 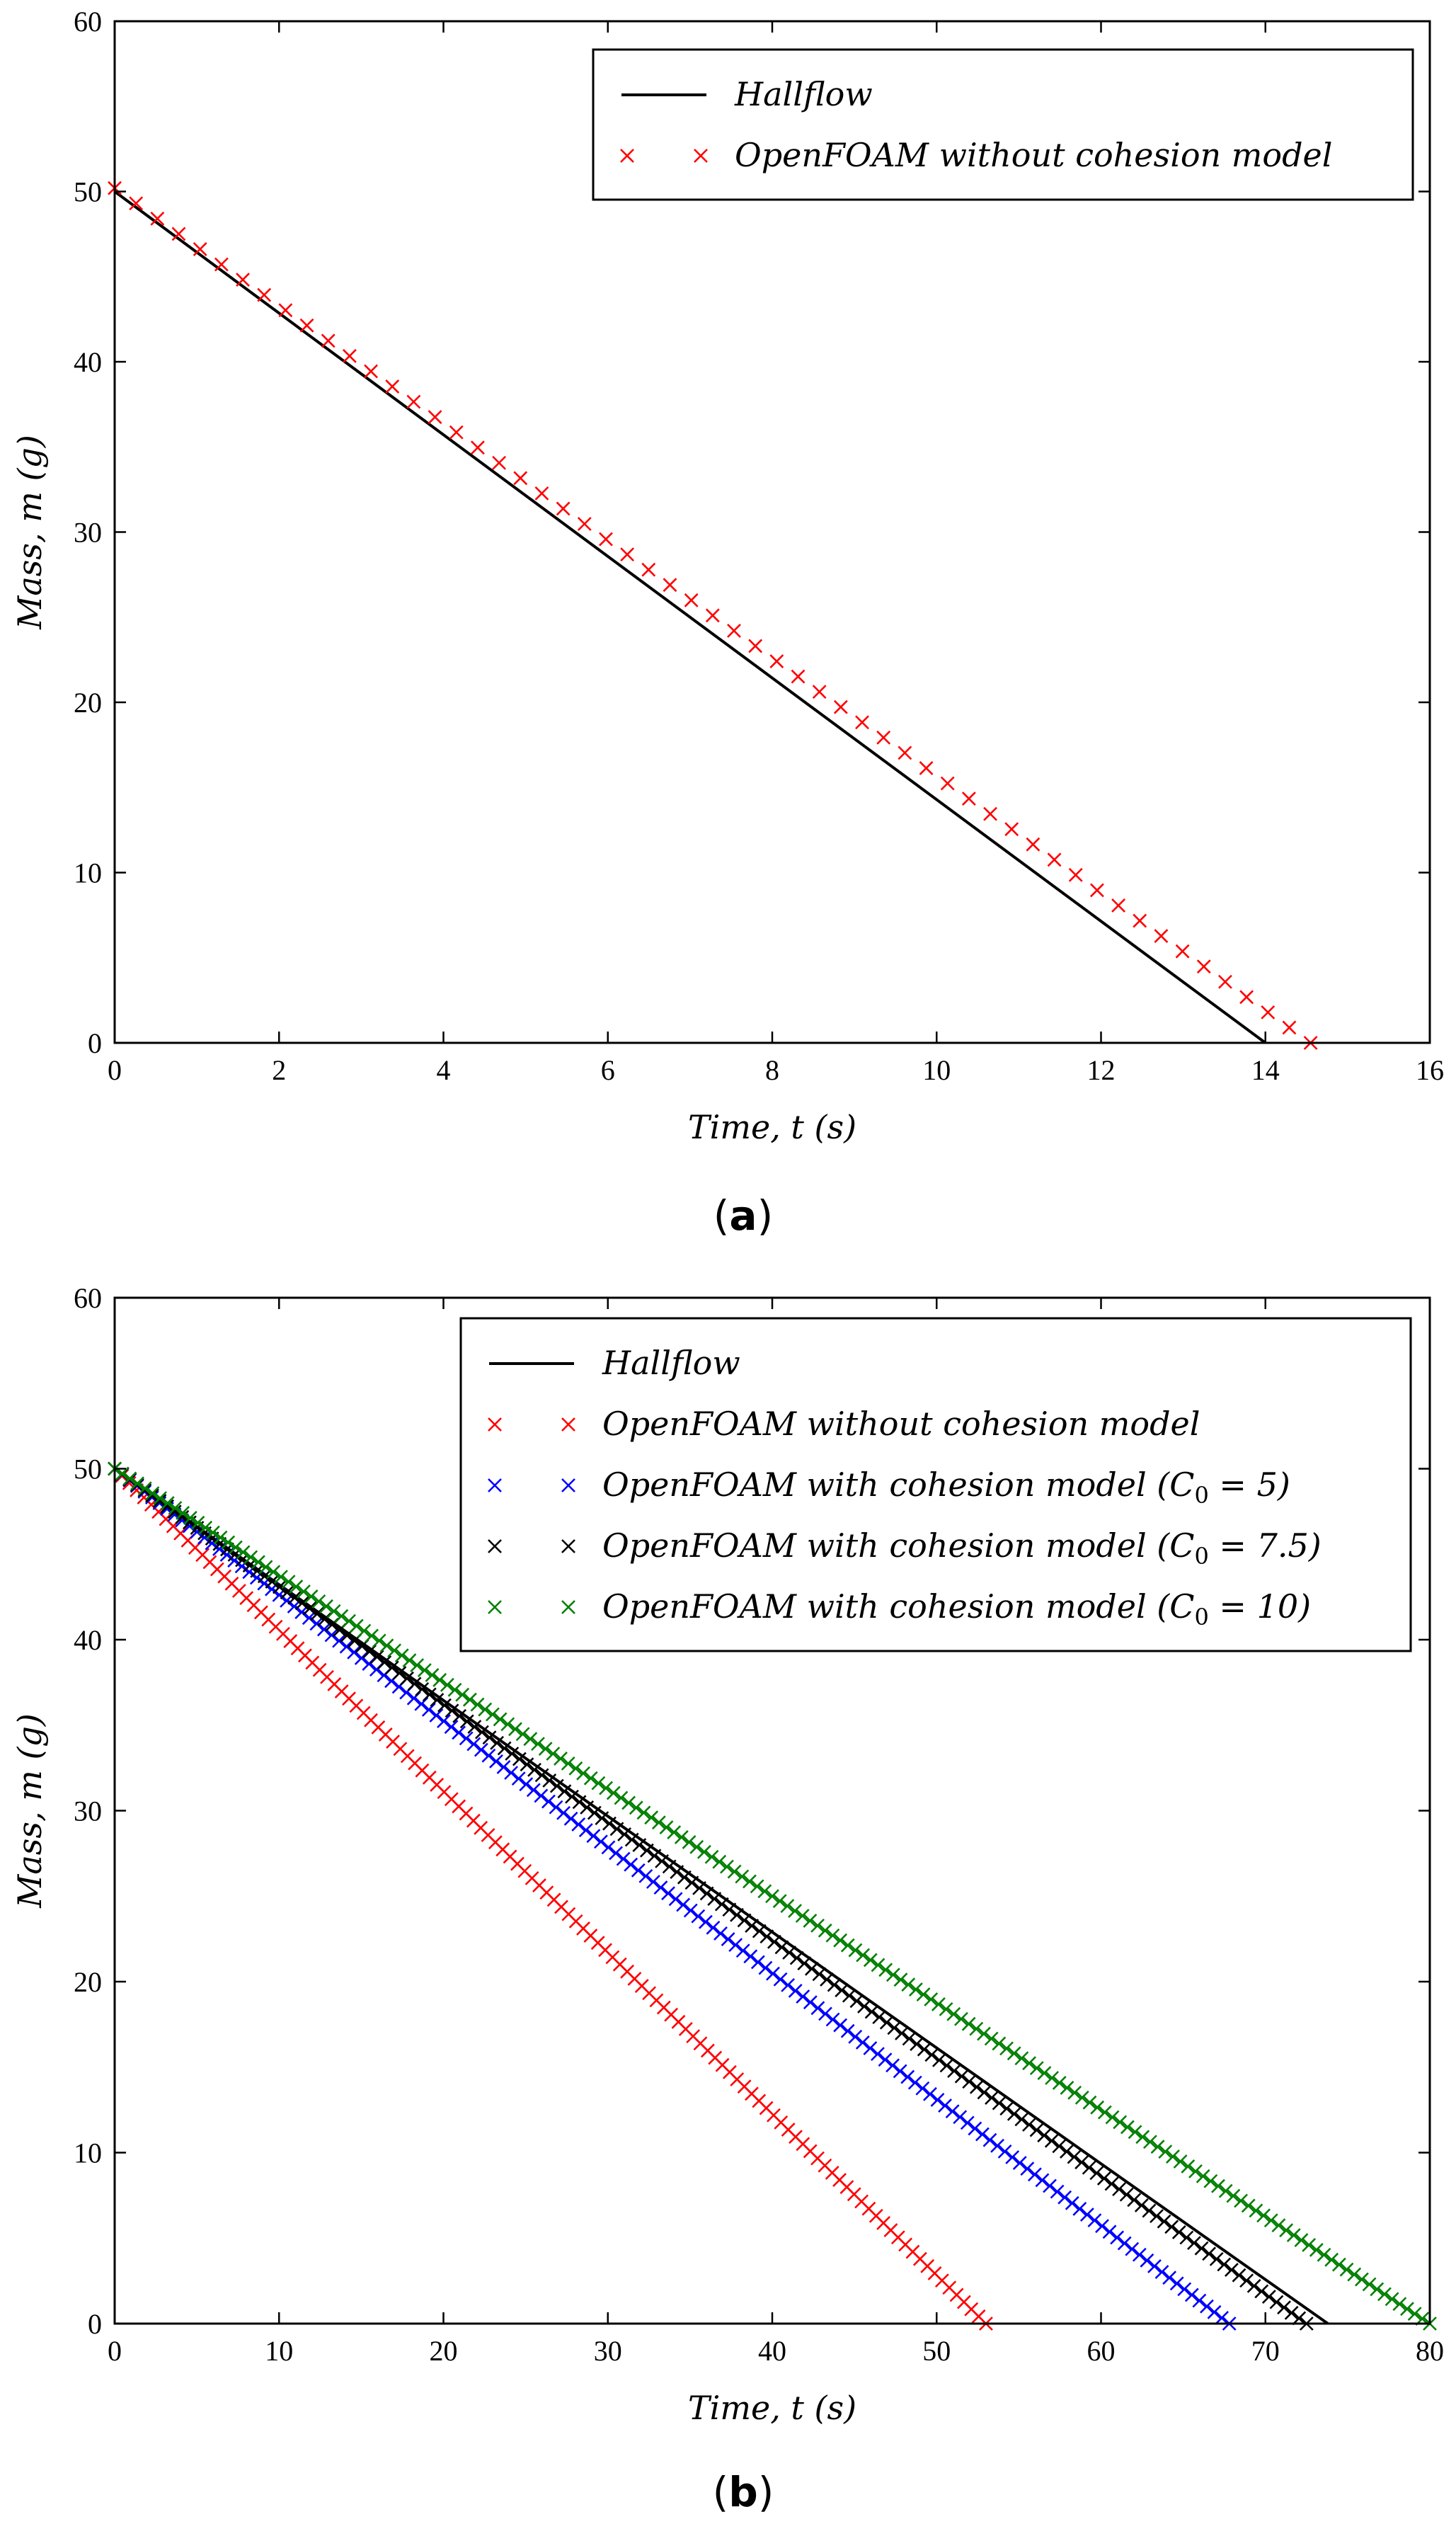 What do you see at coordinates (88, 1469) in the screenshot?
I see `y-tick-label: 50` at bounding box center [88, 1469].